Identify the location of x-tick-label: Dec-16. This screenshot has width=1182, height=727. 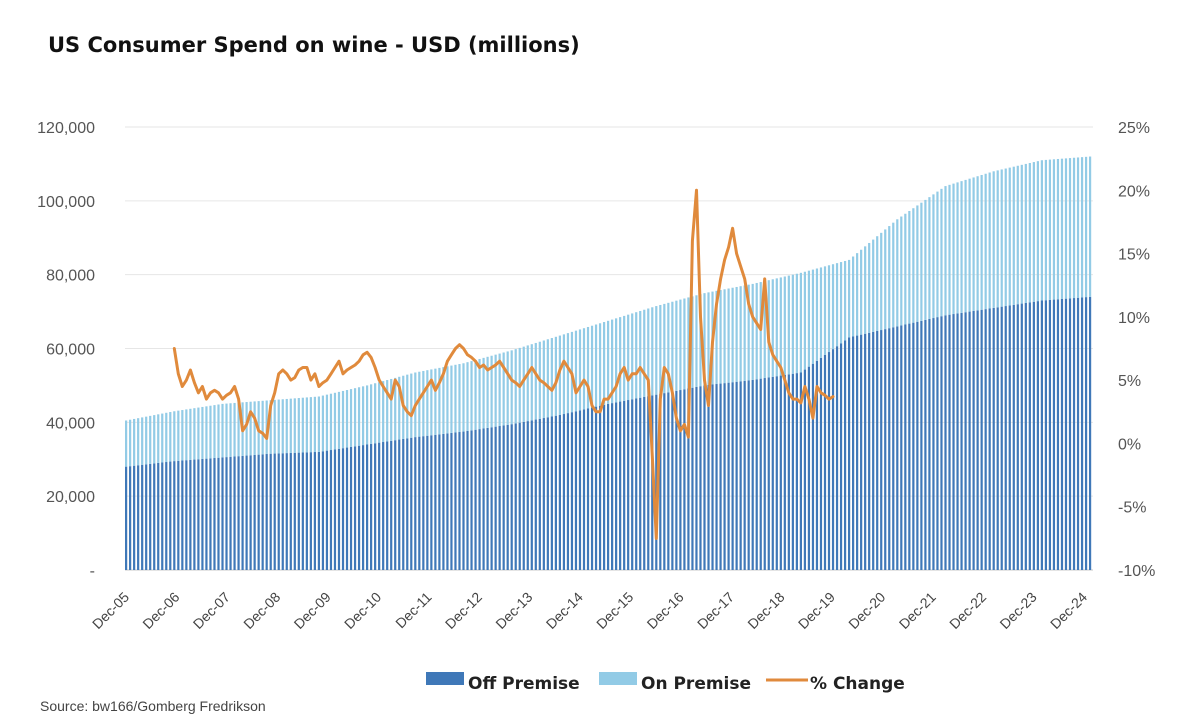
(665, 610).